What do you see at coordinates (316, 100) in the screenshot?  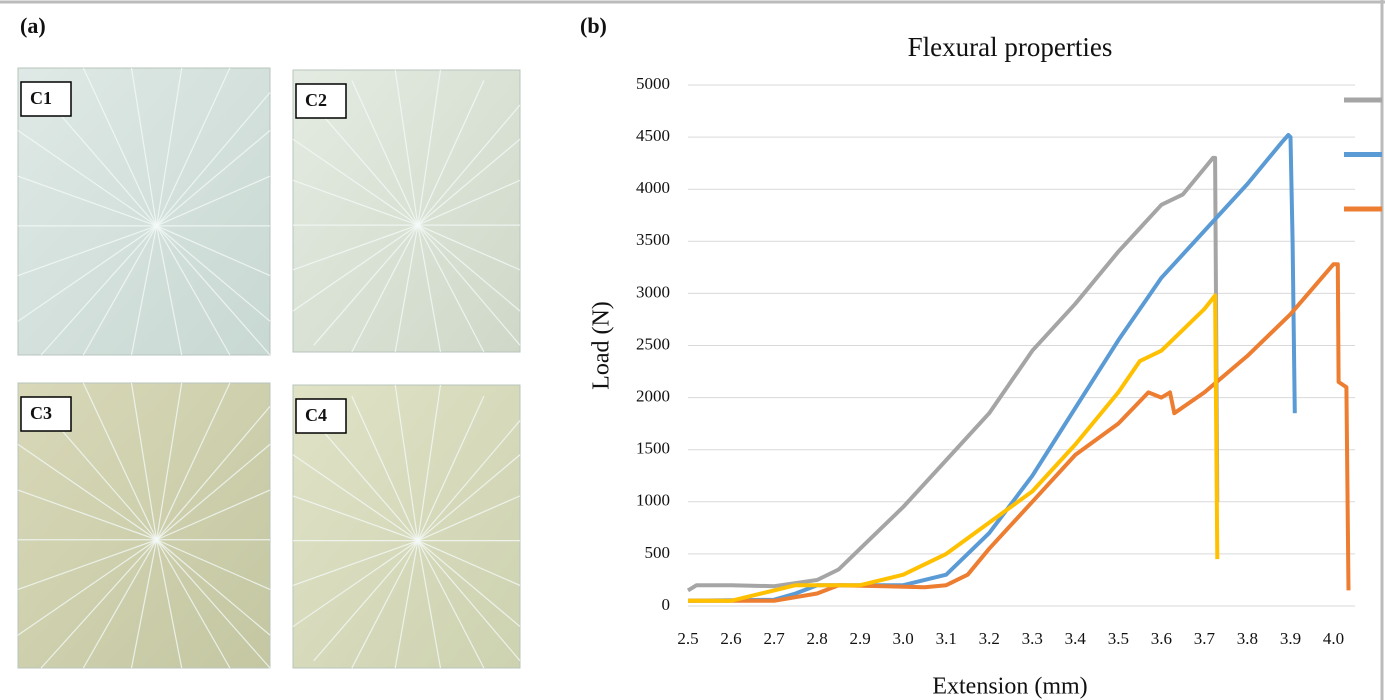 I see `sample-label: C2` at bounding box center [316, 100].